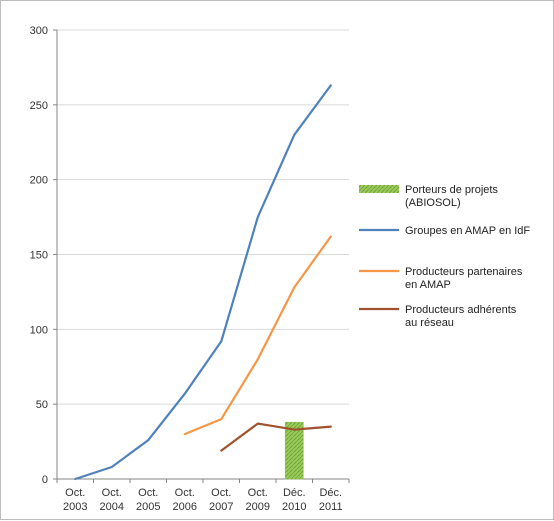 The image size is (554, 521). Describe the element at coordinates (75, 500) in the screenshot. I see `x-tick-label: Oct. 2003` at that location.